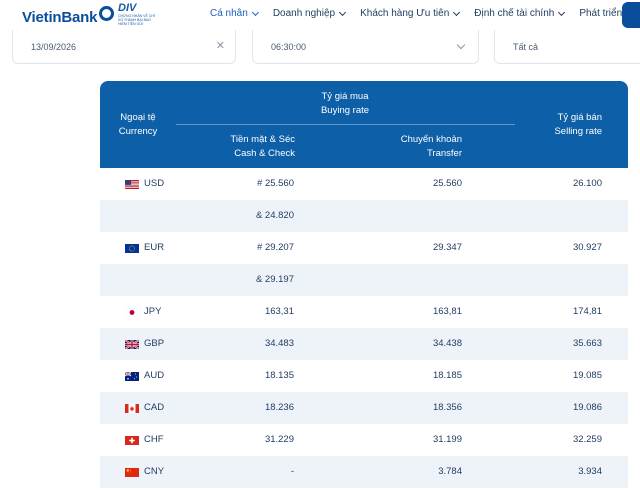  What do you see at coordinates (138, 131) in the screenshot?
I see `header-currency-en: Currency` at bounding box center [138, 131].